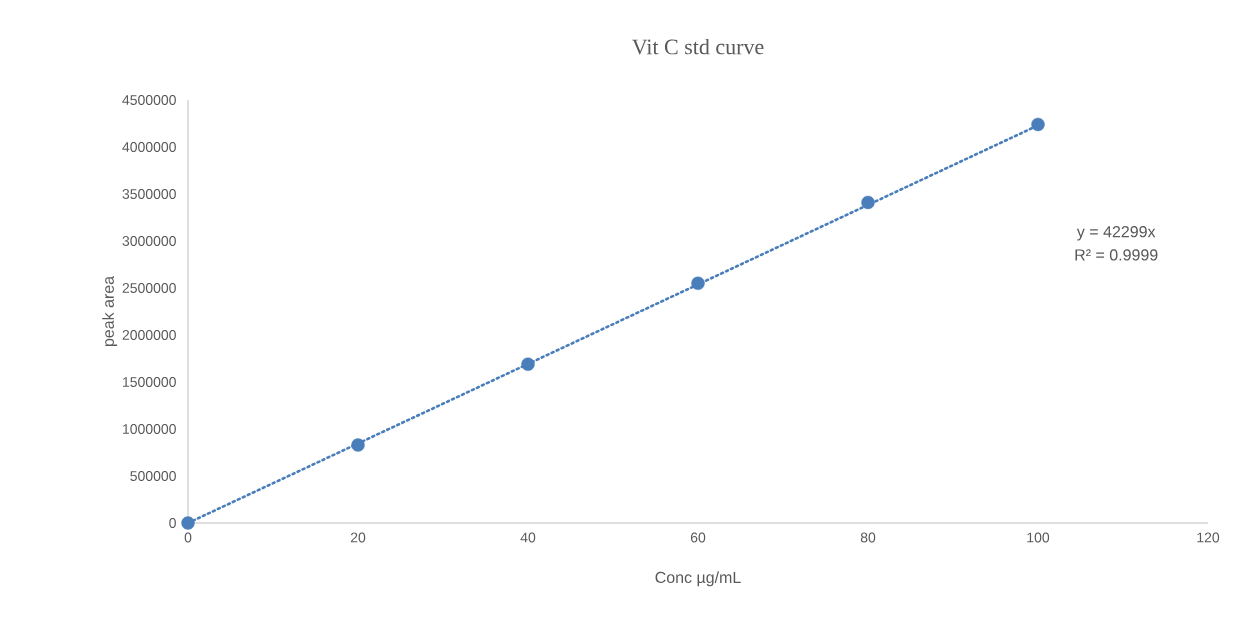  I want to click on x-tick-label: 20, so click(358, 537).